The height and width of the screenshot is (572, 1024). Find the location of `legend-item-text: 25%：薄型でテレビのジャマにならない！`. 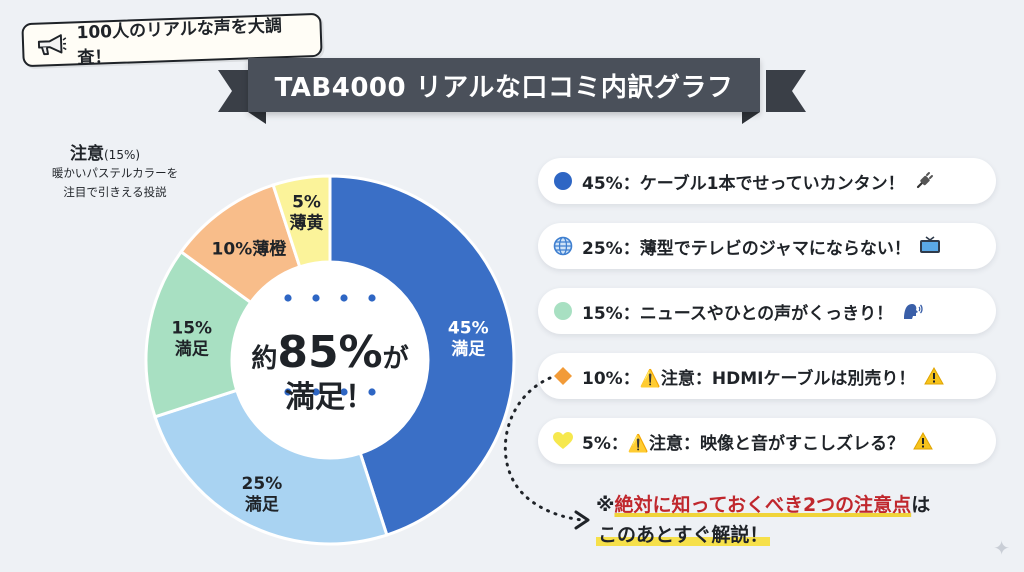

legend-item-text: 25%：薄型でテレビのジャマにならない！ is located at coordinates (746, 248).